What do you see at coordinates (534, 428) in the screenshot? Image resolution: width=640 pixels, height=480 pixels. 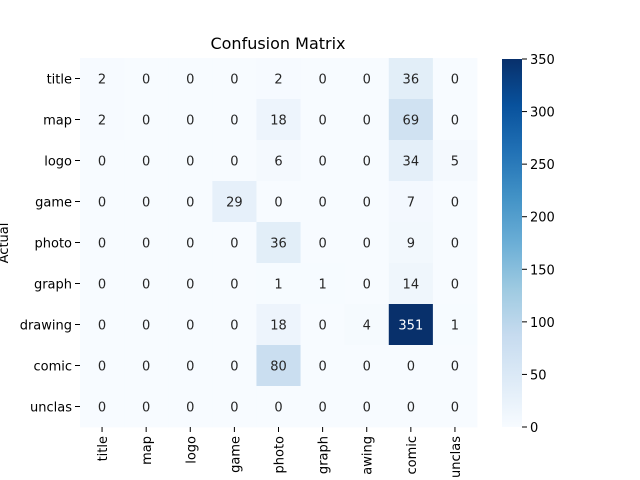 I see `colorbar-tick-label: 0` at bounding box center [534, 428].